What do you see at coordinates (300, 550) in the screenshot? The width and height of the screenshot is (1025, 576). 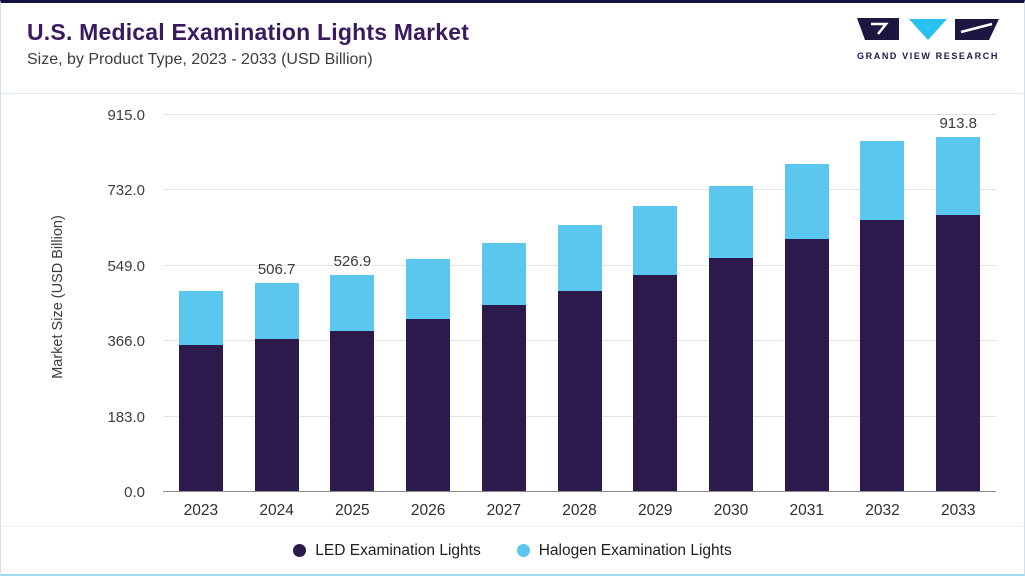 I see `legend-marker-led` at bounding box center [300, 550].